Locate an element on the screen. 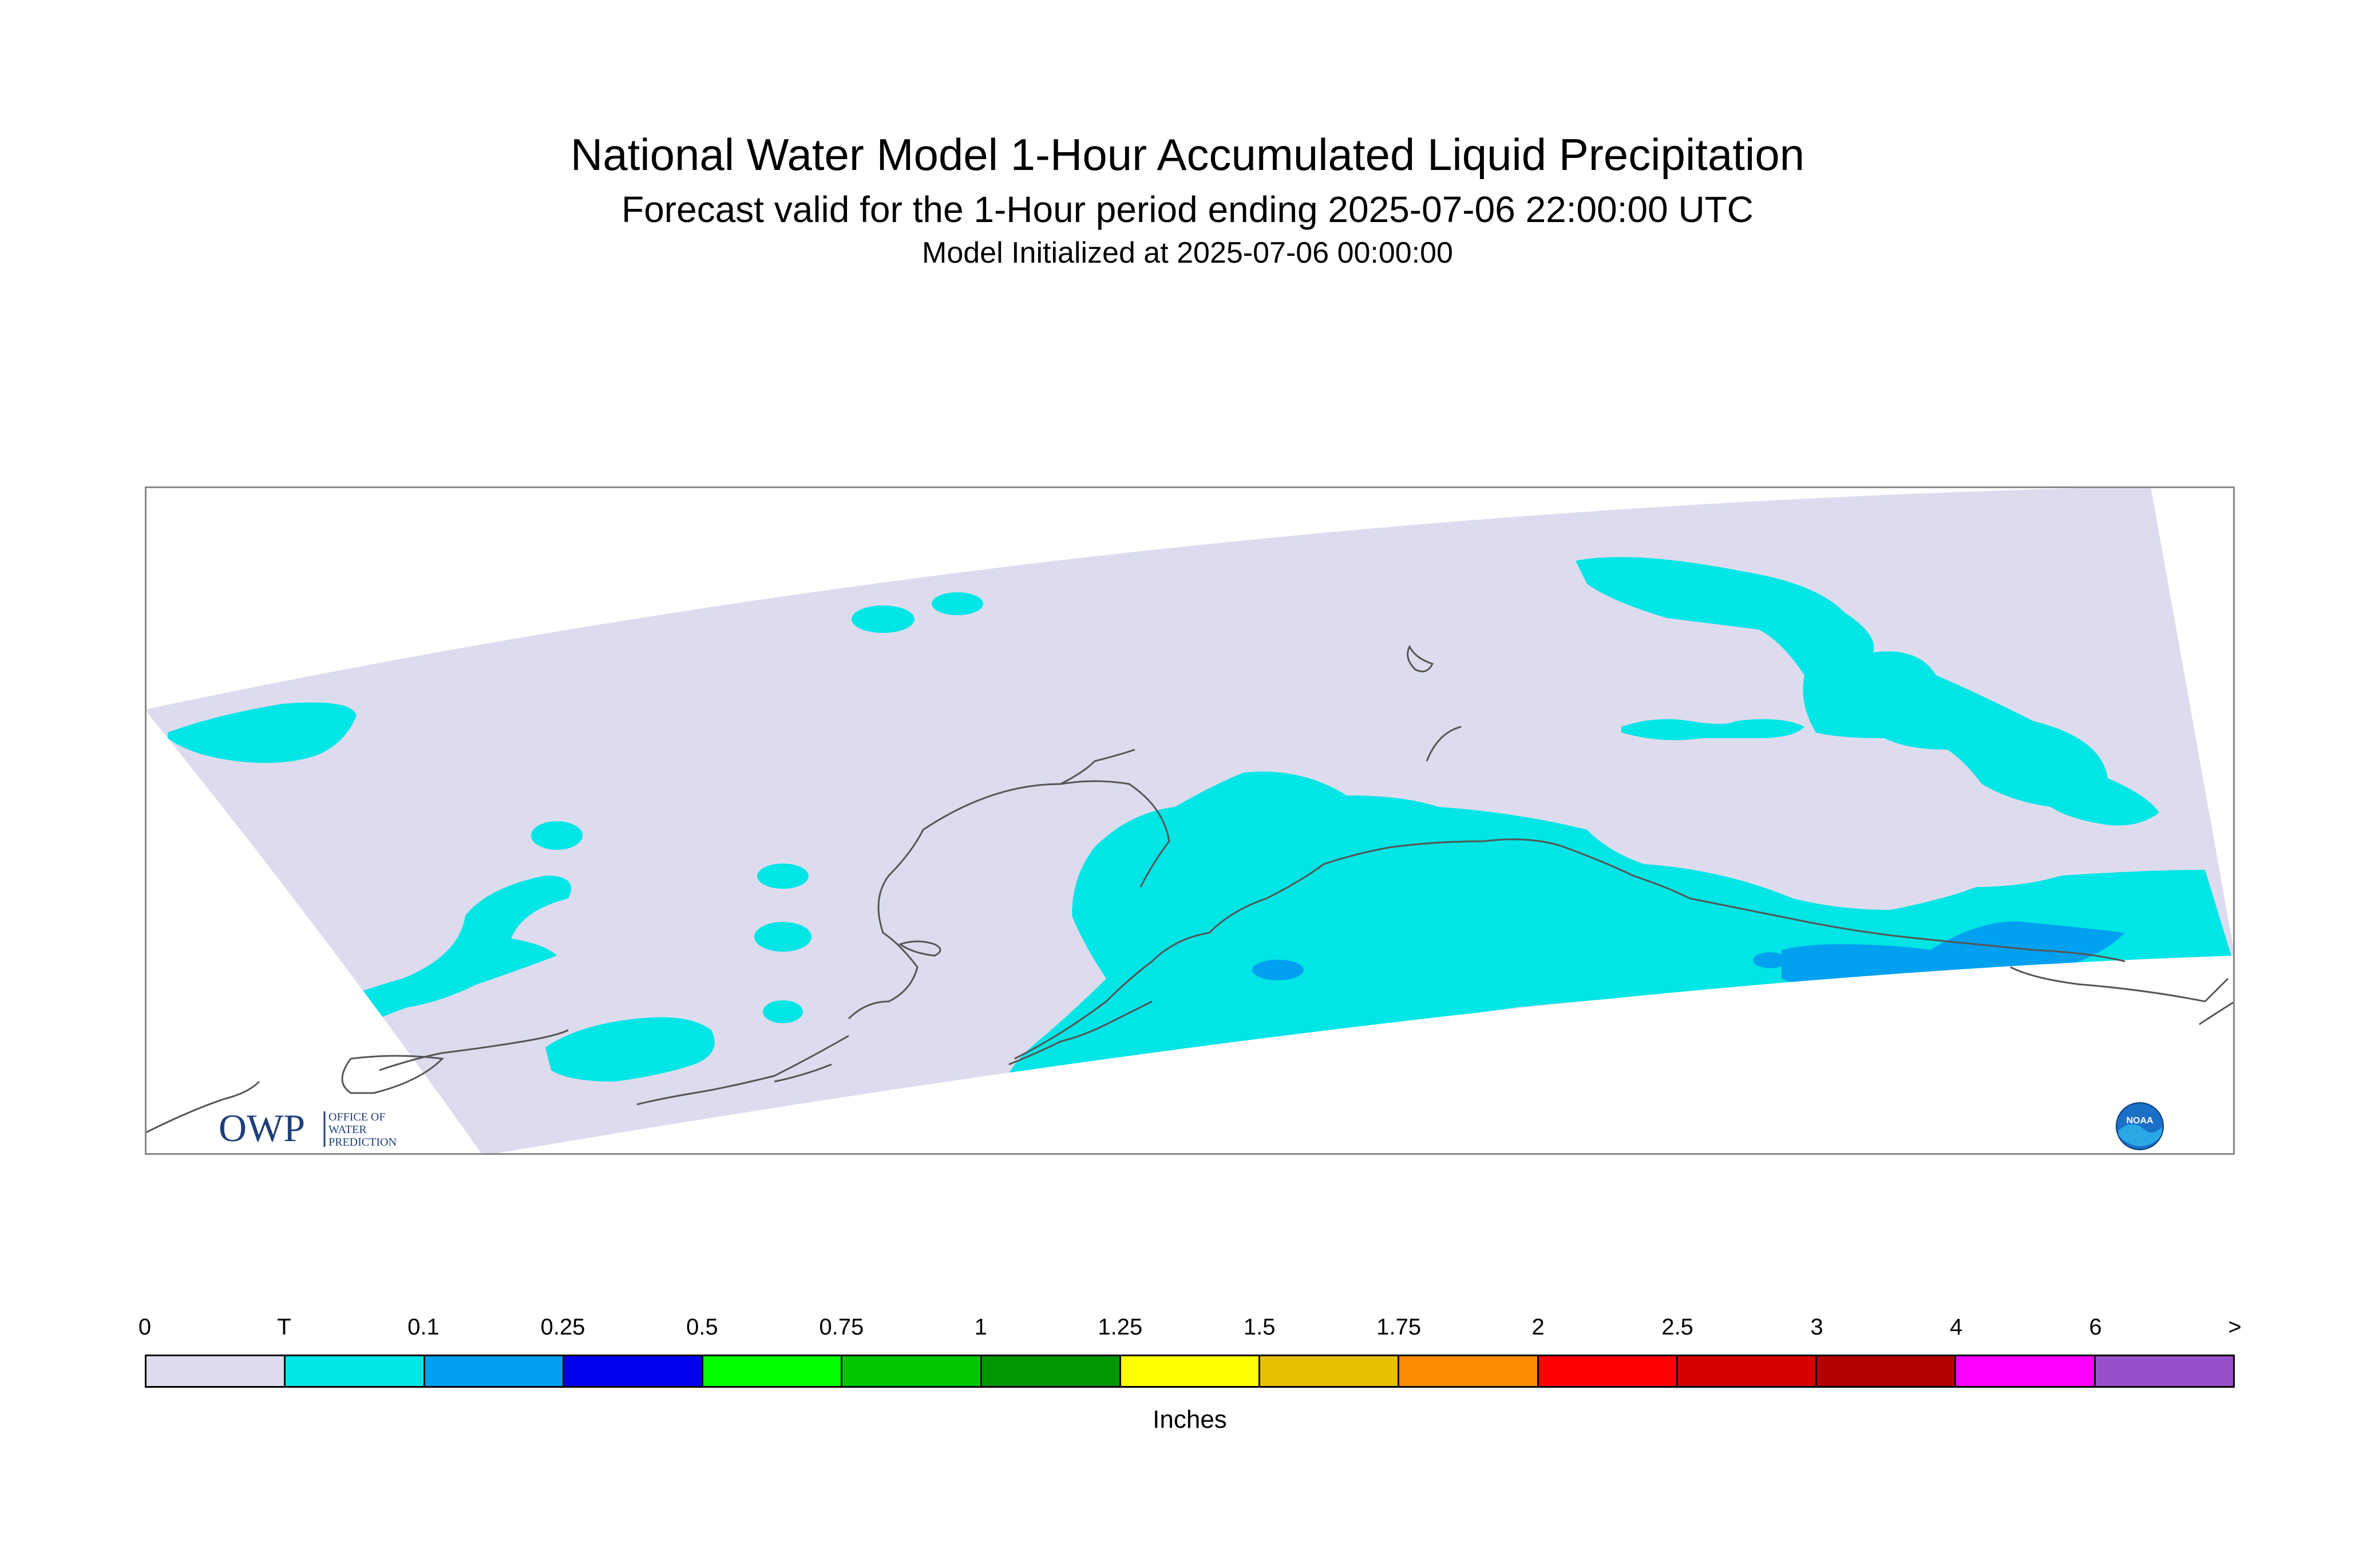 This screenshot has height=1568, width=2375. legend-tick-label: 0.1 is located at coordinates (424, 1327).